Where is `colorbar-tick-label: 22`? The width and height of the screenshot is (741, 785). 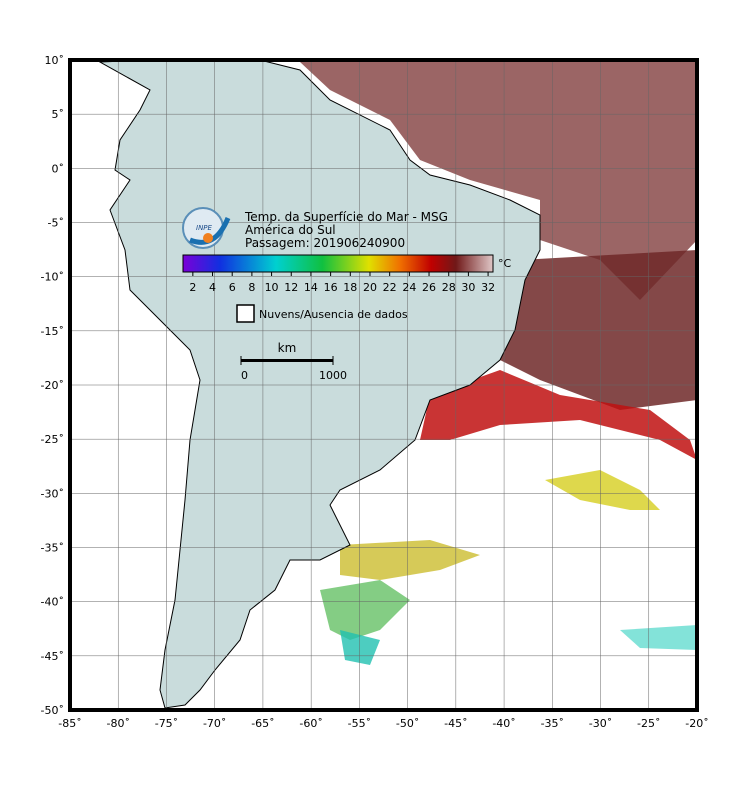 colorbar-tick-label: 22 is located at coordinates (390, 287).